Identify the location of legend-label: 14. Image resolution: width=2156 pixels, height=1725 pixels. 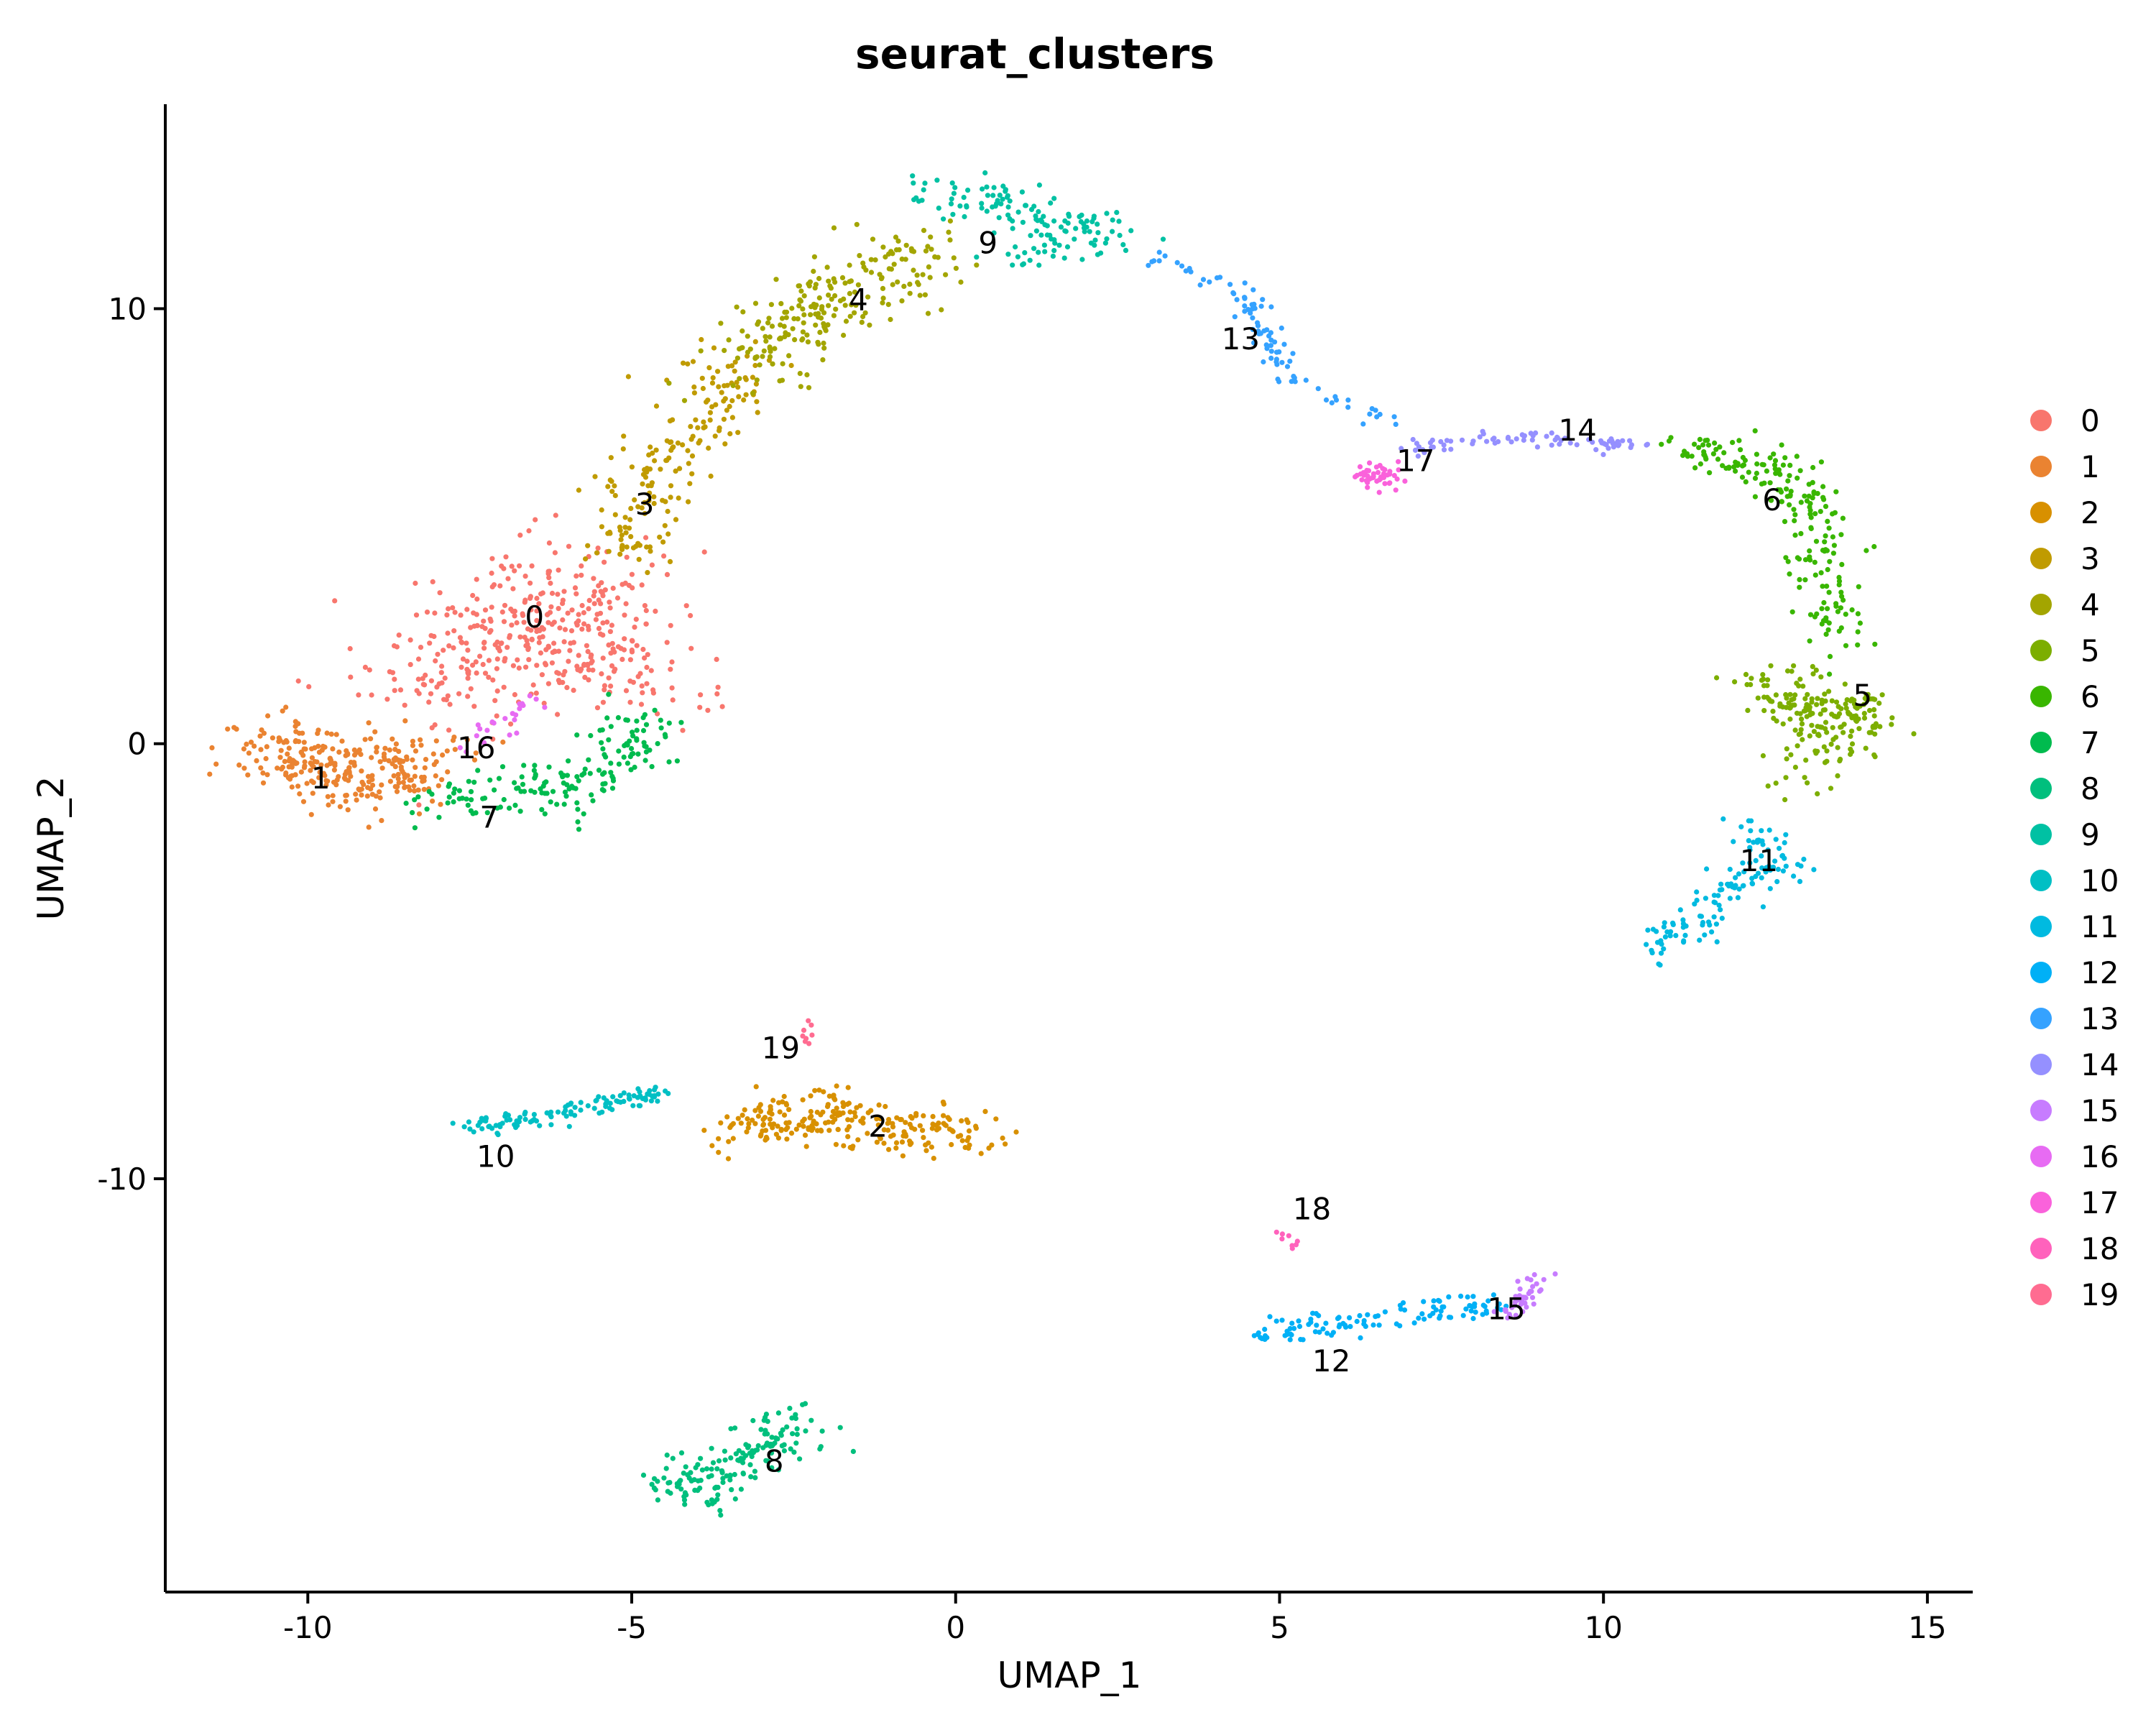
(2100, 1064).